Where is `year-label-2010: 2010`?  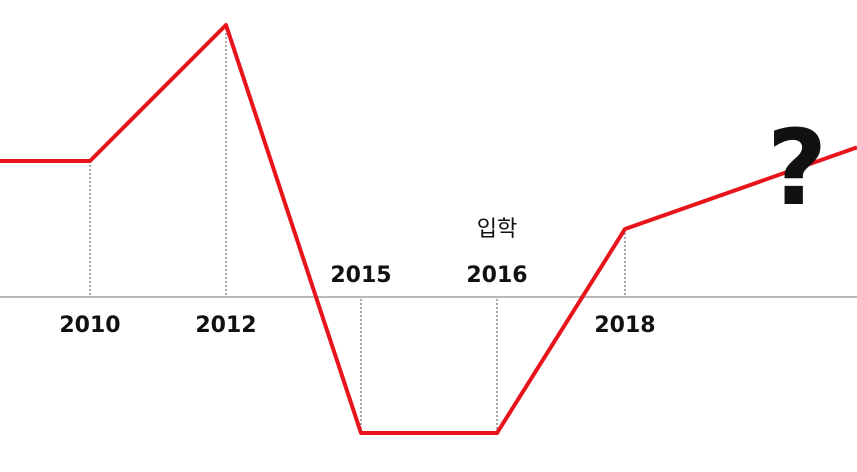
year-label-2010: 2010 is located at coordinates (89, 325).